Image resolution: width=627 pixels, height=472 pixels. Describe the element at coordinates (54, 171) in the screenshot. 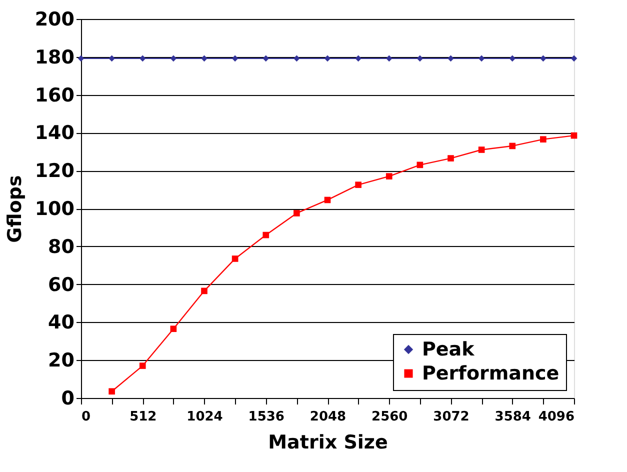

I see `y-tick-label: 120` at that location.